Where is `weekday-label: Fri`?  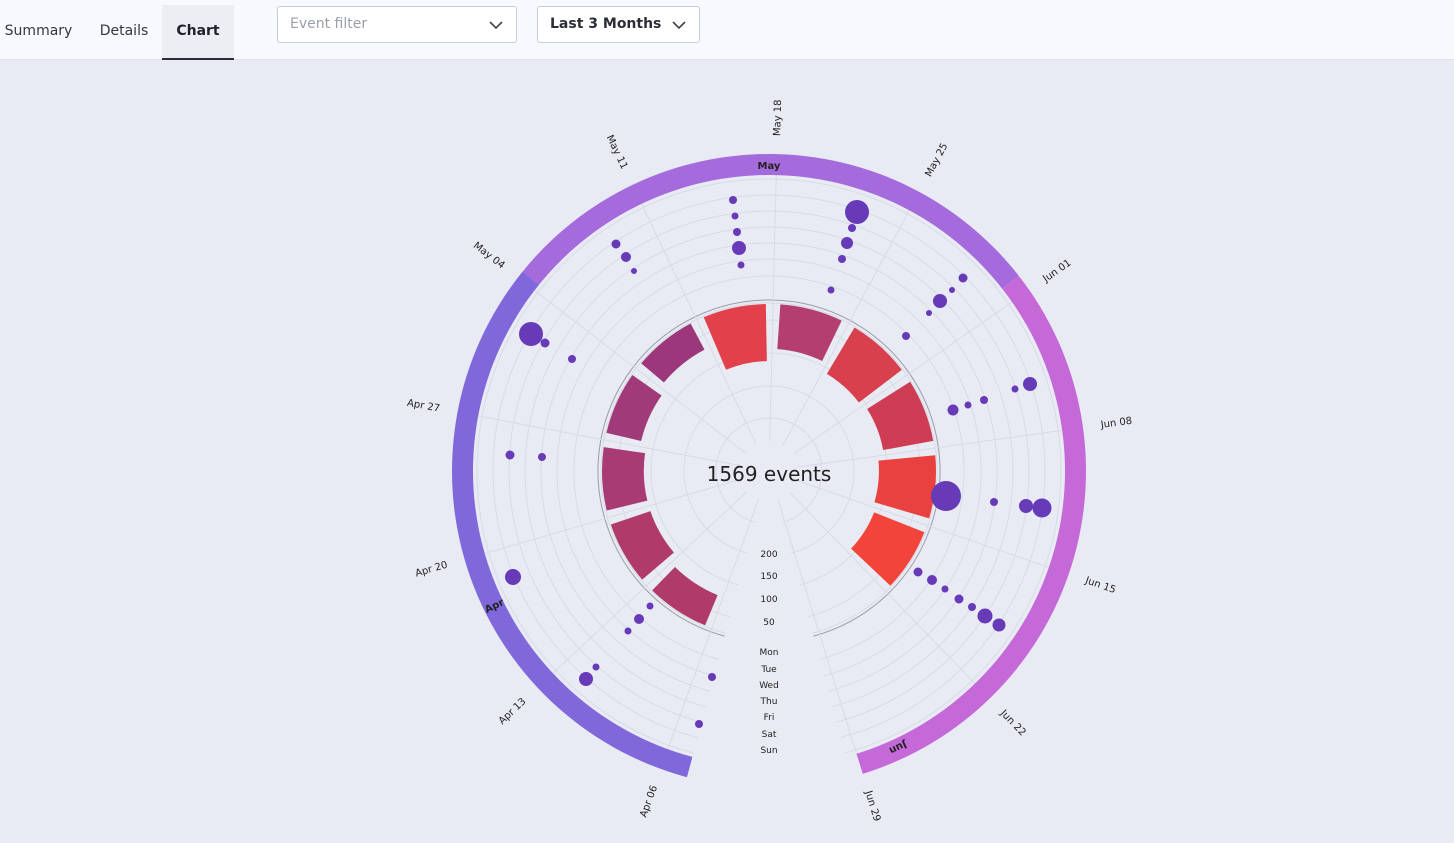 weekday-label: Fri is located at coordinates (769, 718).